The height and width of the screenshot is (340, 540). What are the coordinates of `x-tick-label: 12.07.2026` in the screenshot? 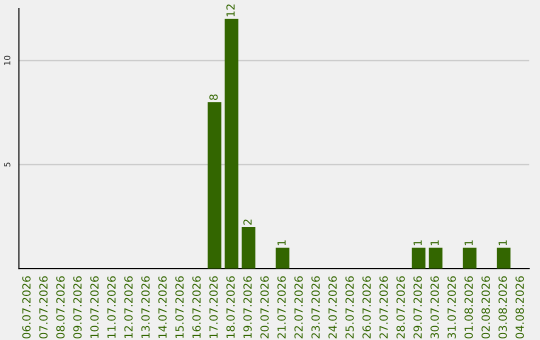 It's located at (128, 307).